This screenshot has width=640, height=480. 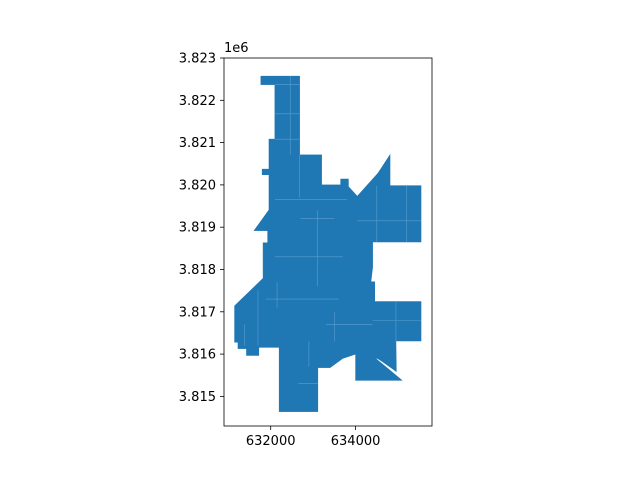 I want to click on y-tick-label: 3.817, so click(x=197, y=312).